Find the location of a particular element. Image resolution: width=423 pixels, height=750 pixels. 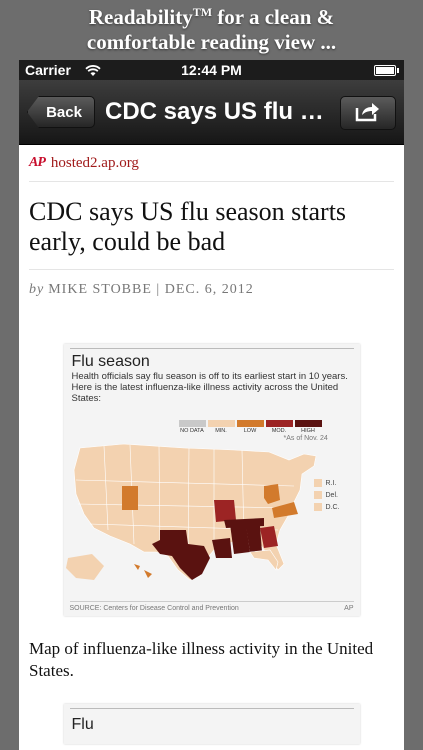

byline-author-date: MIKE STOBBE | DEC. 6, 2012 is located at coordinates (151, 289).